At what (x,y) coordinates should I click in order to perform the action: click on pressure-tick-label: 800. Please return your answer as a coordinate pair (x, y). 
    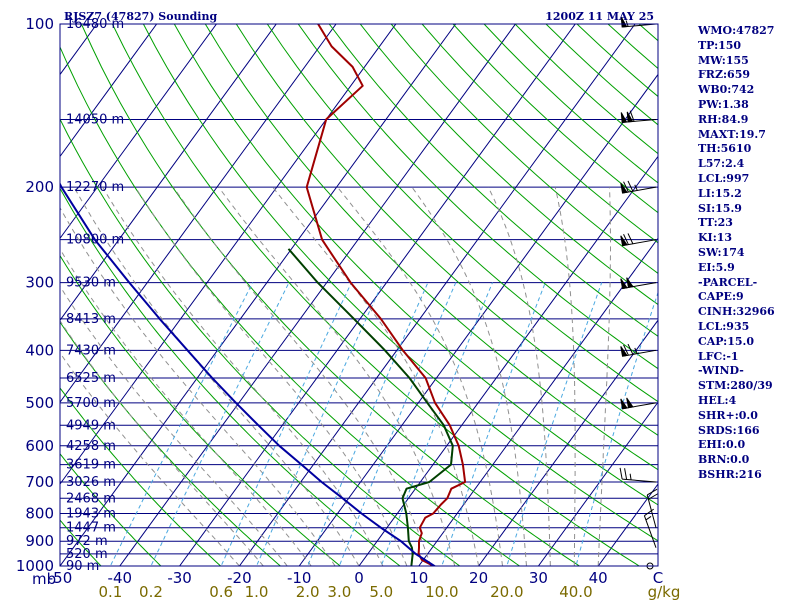
    Looking at the image, I should click on (39, 513).